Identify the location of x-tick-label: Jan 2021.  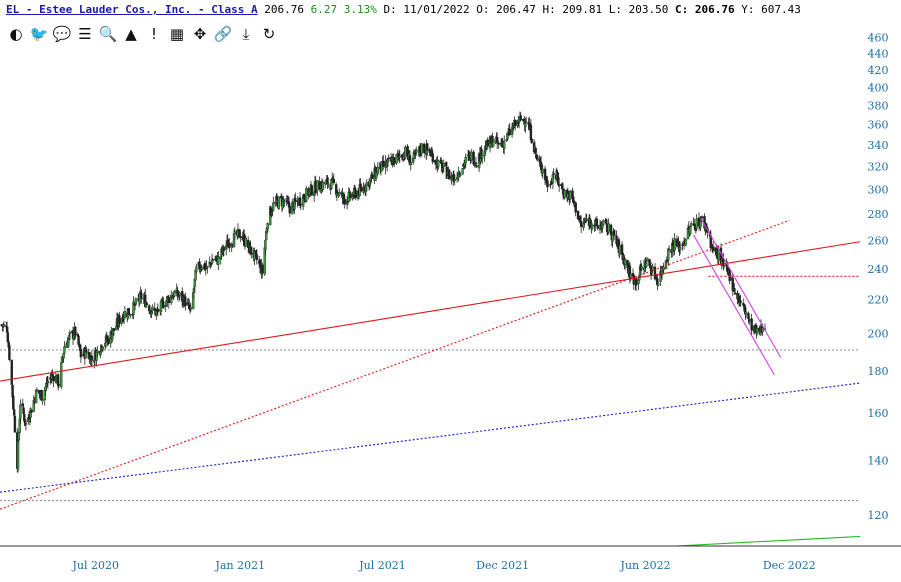
(240, 565).